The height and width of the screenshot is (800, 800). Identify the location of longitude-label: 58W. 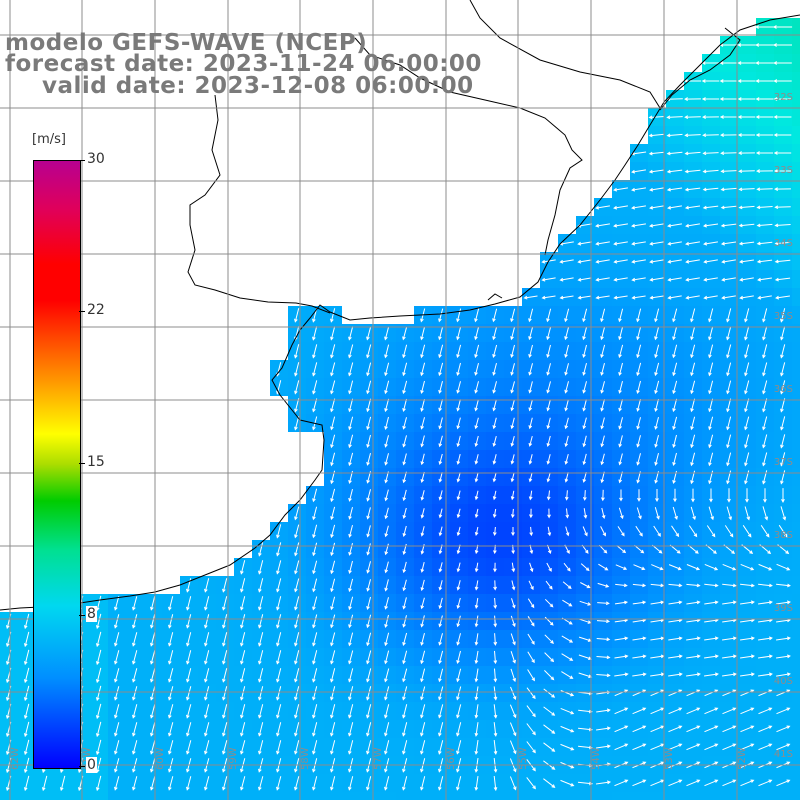
(305, 758).